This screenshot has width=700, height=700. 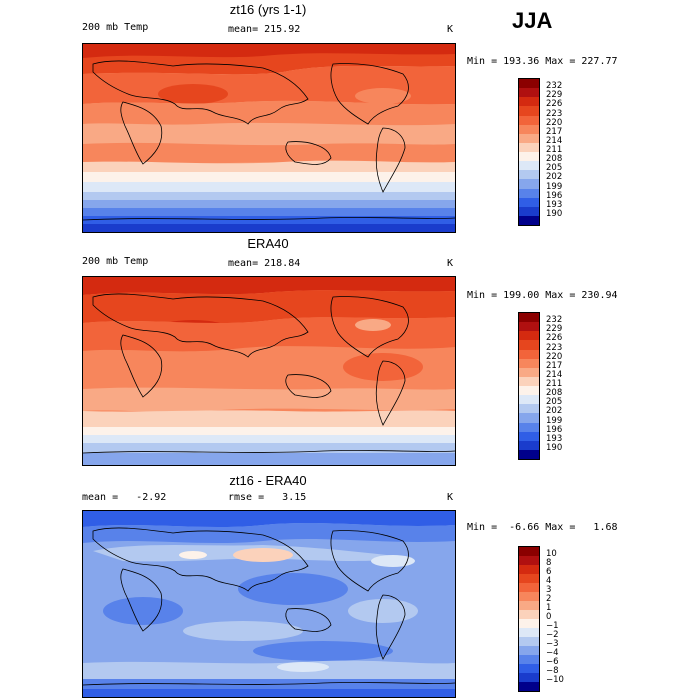 What do you see at coordinates (549, 617) in the screenshot?
I see `colorbar-tick-label: 0` at bounding box center [549, 617].